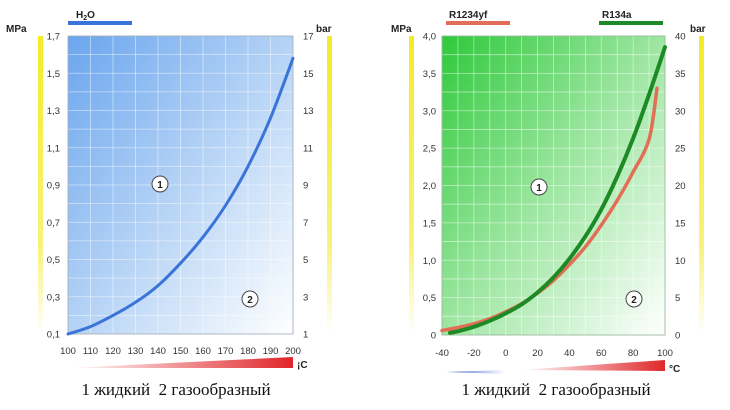 The image size is (730, 410). What do you see at coordinates (271, 351) in the screenshot?
I see `x-tick-label: 190` at bounding box center [271, 351].